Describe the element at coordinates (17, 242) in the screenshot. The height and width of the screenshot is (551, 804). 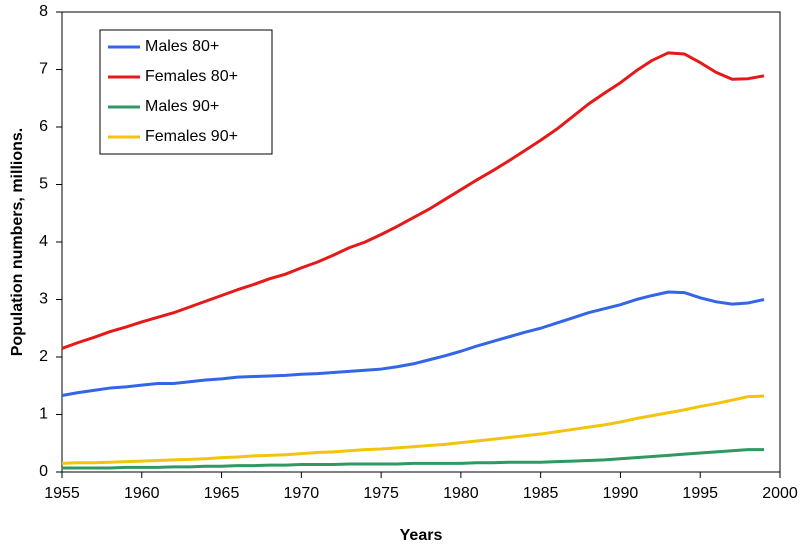
I see `y-axis-label: Population numbers, millions.` at that location.